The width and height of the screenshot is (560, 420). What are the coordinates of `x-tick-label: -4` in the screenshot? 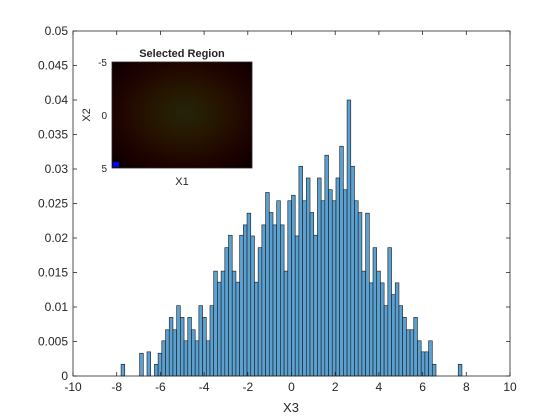 It's located at (204, 387).